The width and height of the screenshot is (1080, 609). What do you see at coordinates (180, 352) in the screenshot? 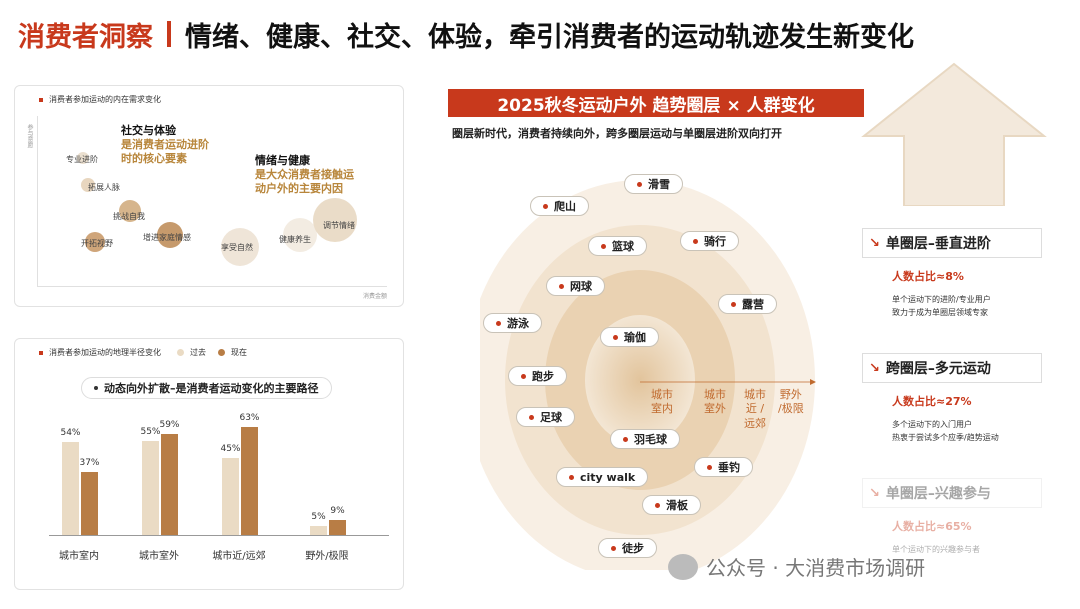
I see `legend-past-swatch` at bounding box center [180, 352].